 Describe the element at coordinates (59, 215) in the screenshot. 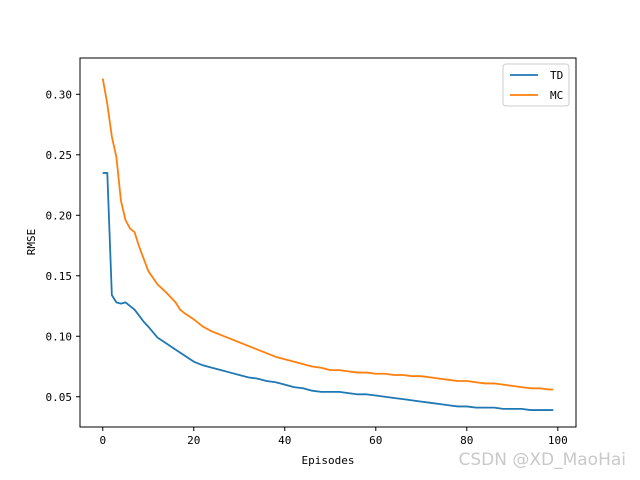

I see `y-tick-label: 0.20` at that location.